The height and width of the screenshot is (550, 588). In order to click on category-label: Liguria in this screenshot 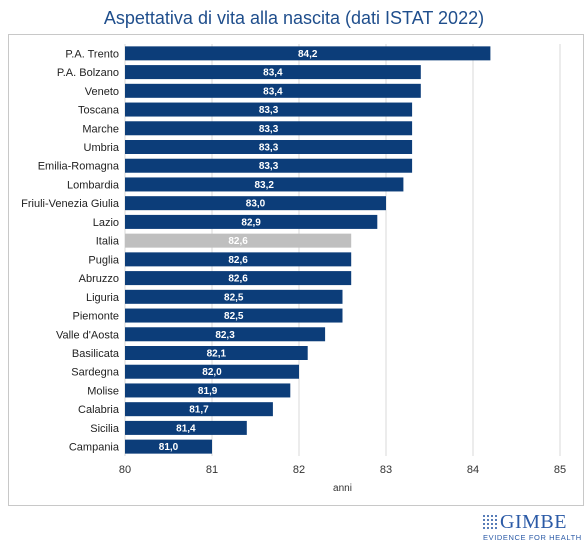, I will do `click(103, 298)`.